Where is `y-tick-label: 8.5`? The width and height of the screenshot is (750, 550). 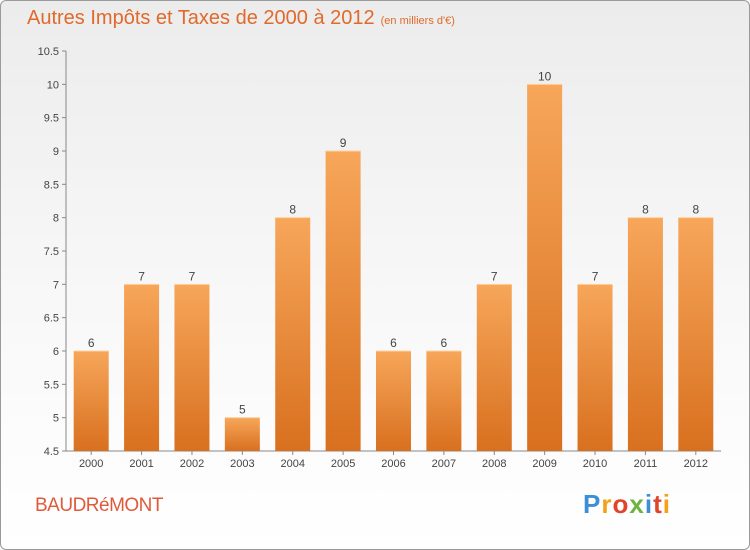
y-tick-label: 8.5 is located at coordinates (51, 185).